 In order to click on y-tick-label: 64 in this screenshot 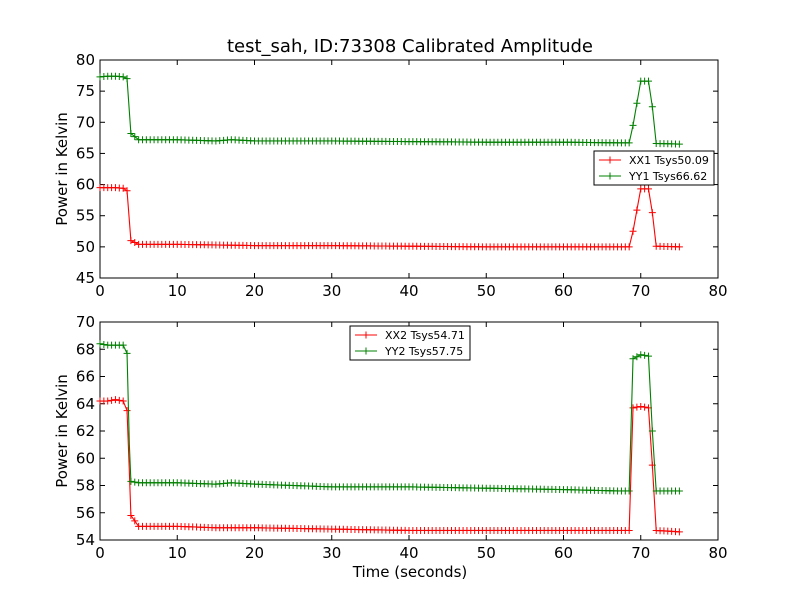, I will do `click(85, 404)`.